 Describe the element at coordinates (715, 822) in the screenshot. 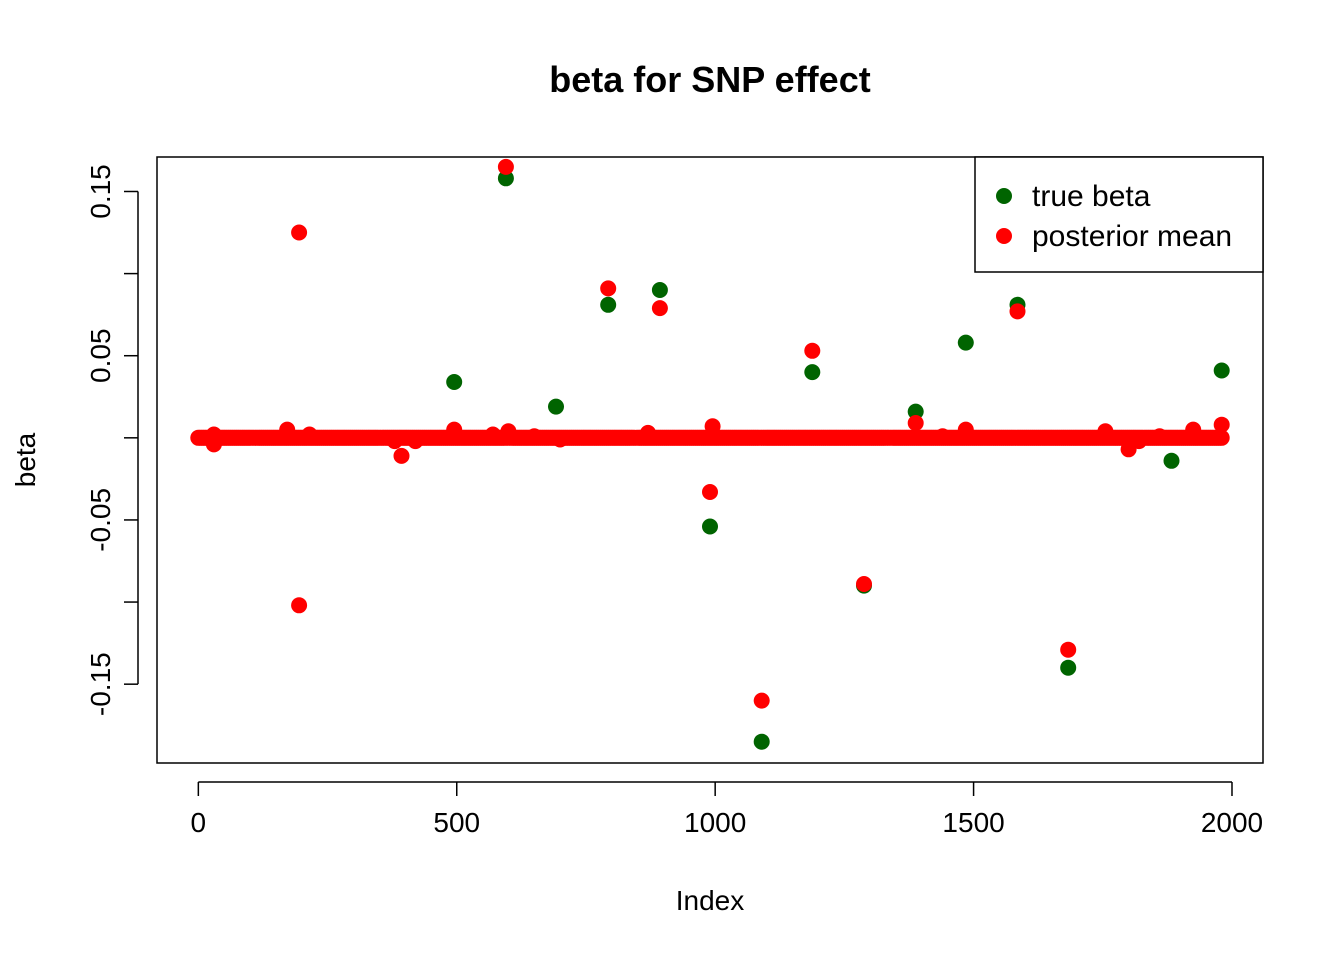

I see `x-tick-label: 1000` at that location.